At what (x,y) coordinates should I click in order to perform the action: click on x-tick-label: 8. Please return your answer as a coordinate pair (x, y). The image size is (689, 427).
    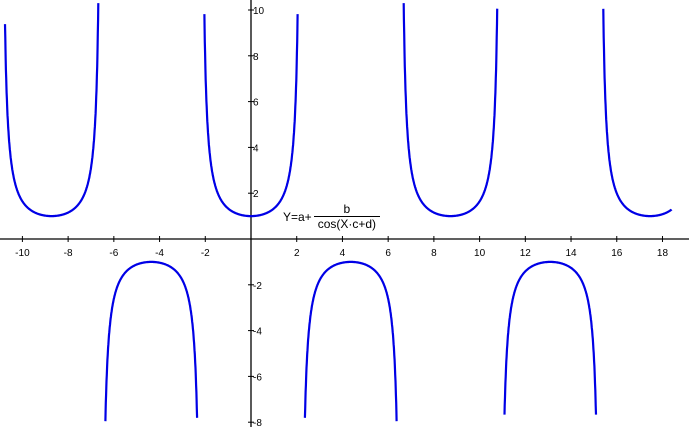
    Looking at the image, I should click on (434, 253).